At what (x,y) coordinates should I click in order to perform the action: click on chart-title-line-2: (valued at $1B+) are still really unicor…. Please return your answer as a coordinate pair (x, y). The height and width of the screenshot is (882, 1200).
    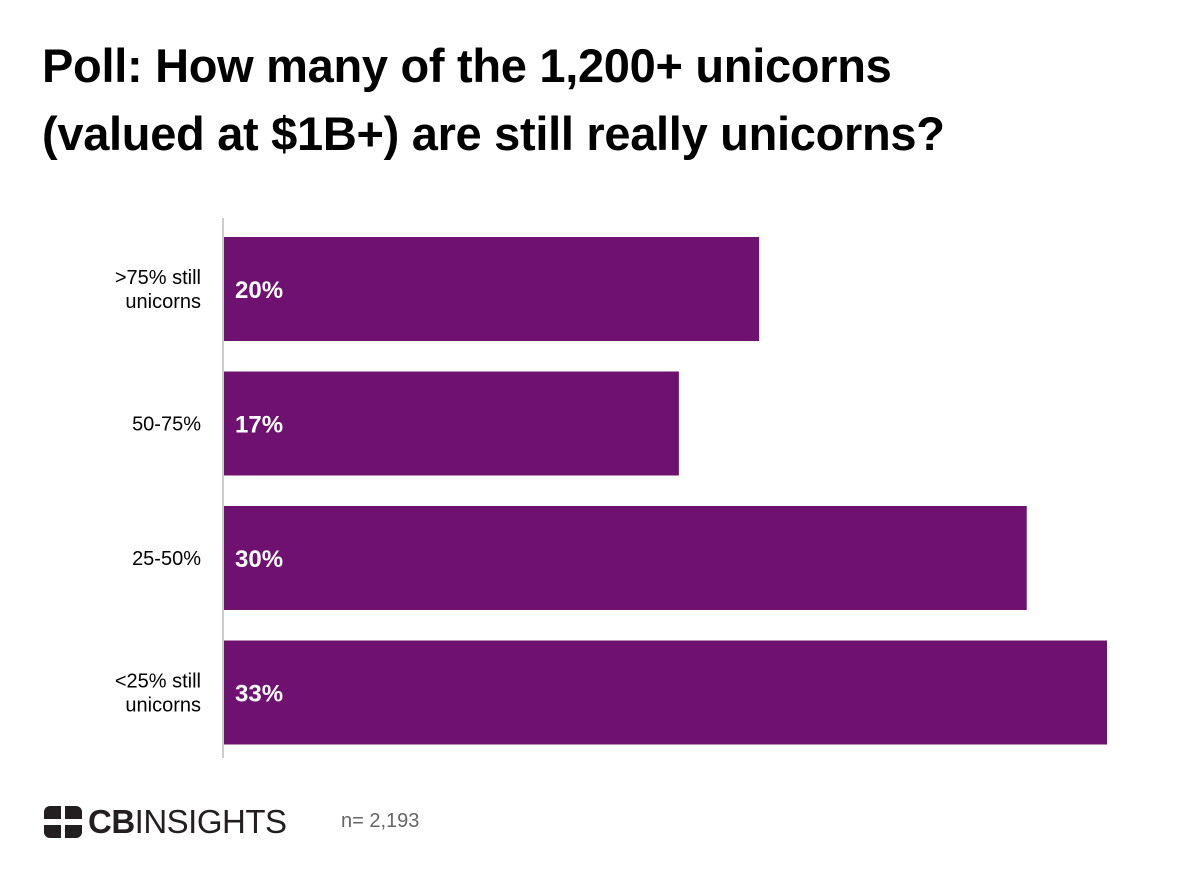
    Looking at the image, I should click on (493, 133).